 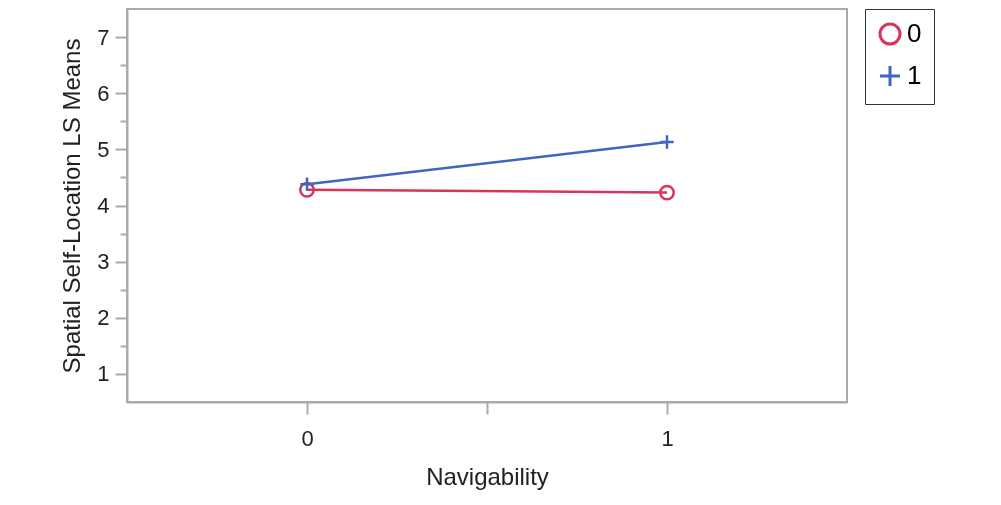 What do you see at coordinates (103, 93) in the screenshot?
I see `y-tick-label: 6` at bounding box center [103, 93].